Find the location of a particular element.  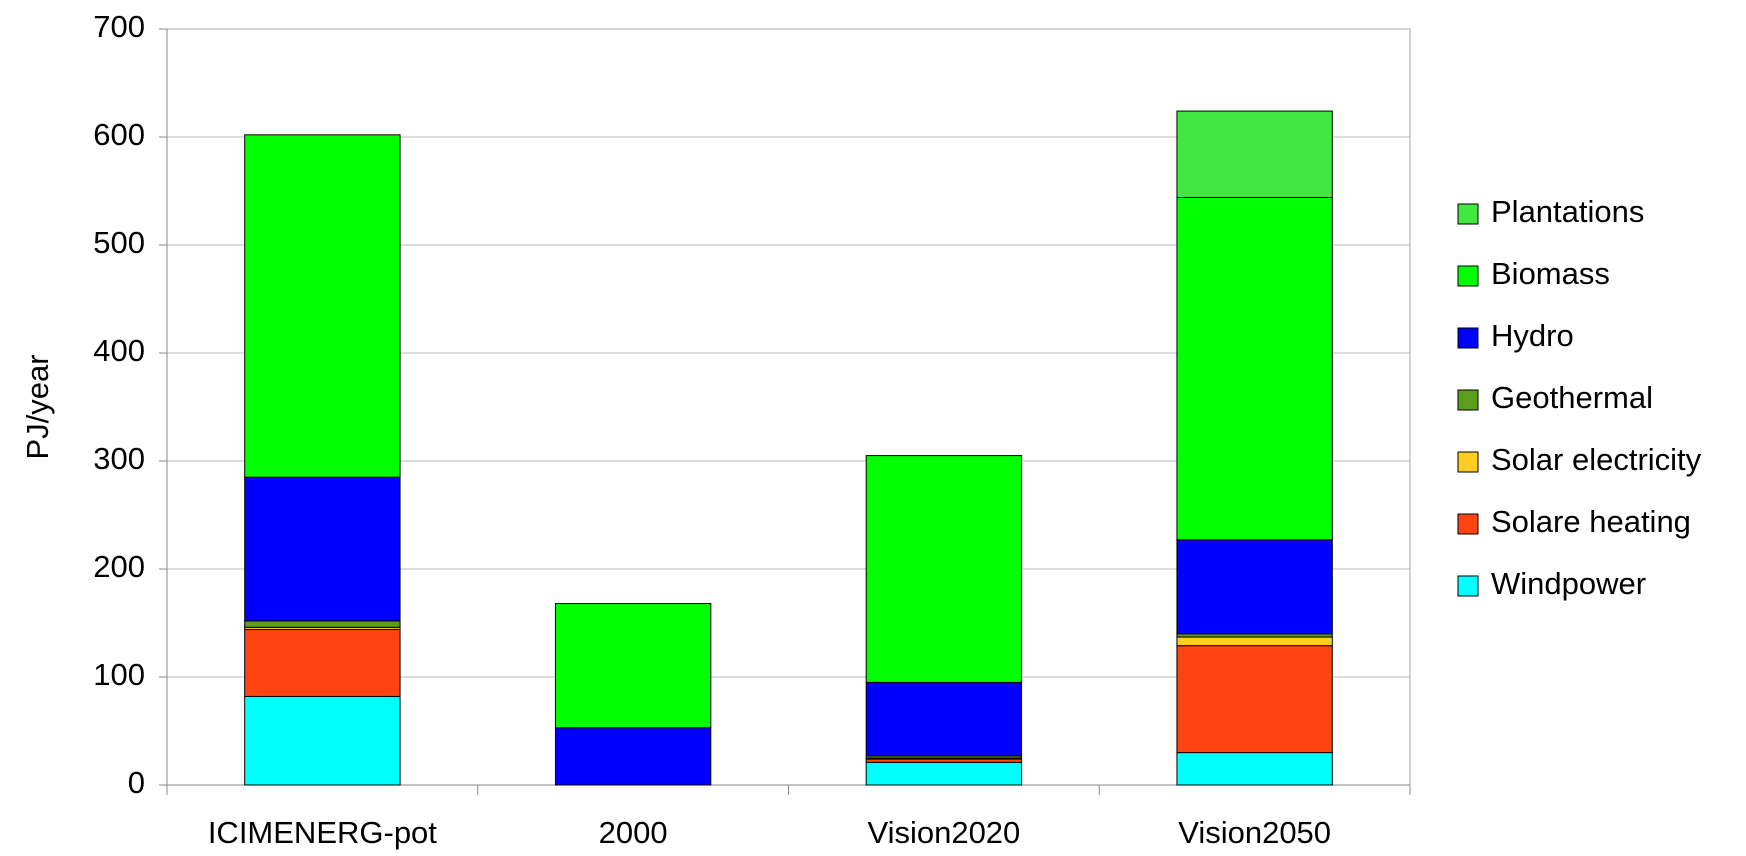

y-tick-label: 600 is located at coordinates (119, 134).